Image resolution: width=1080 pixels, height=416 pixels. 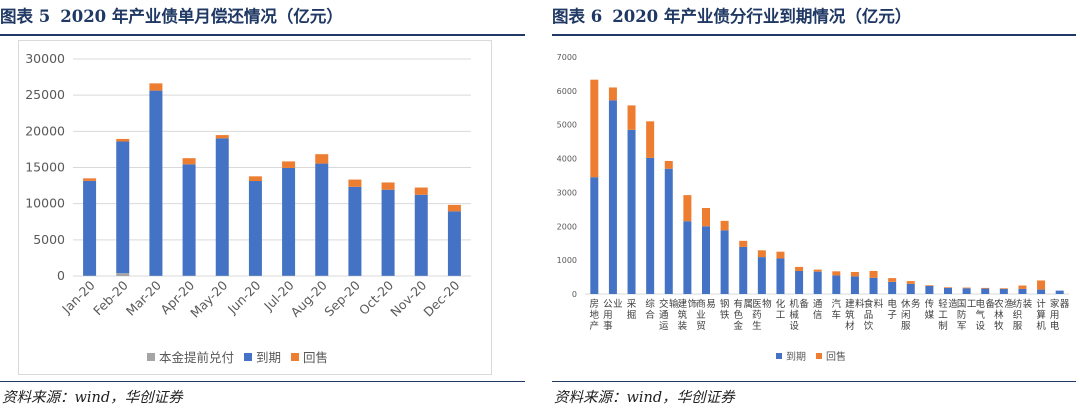 What do you see at coordinates (664, 304) in the screenshot?
I see `x-tick-char: 交` at bounding box center [664, 304].